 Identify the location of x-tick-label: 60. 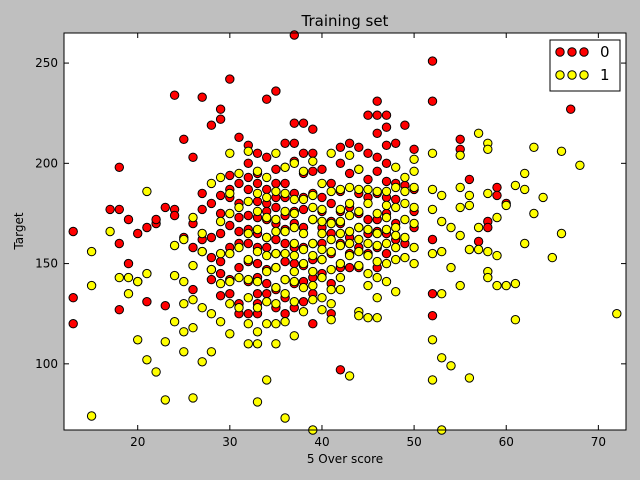
(506, 442).